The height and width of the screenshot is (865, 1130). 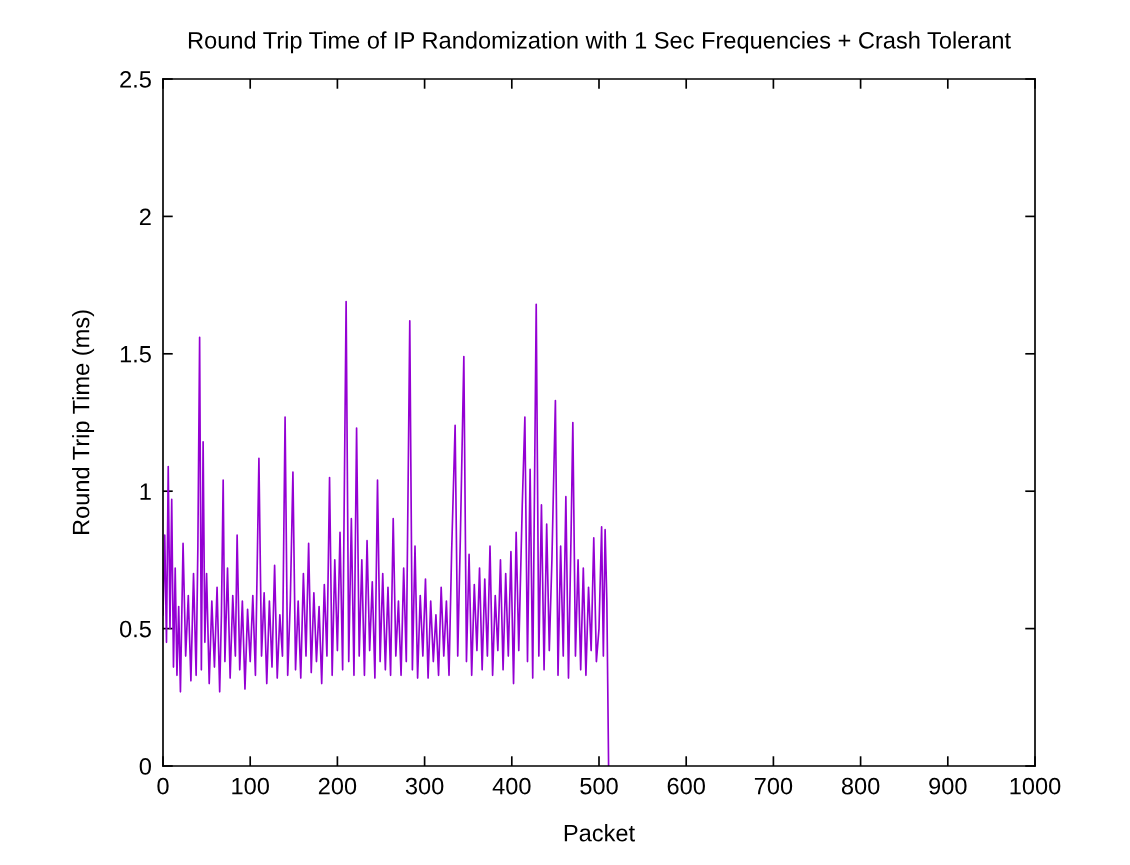 What do you see at coordinates (1035, 786) in the screenshot?
I see `x-tick-label: 1000` at bounding box center [1035, 786].